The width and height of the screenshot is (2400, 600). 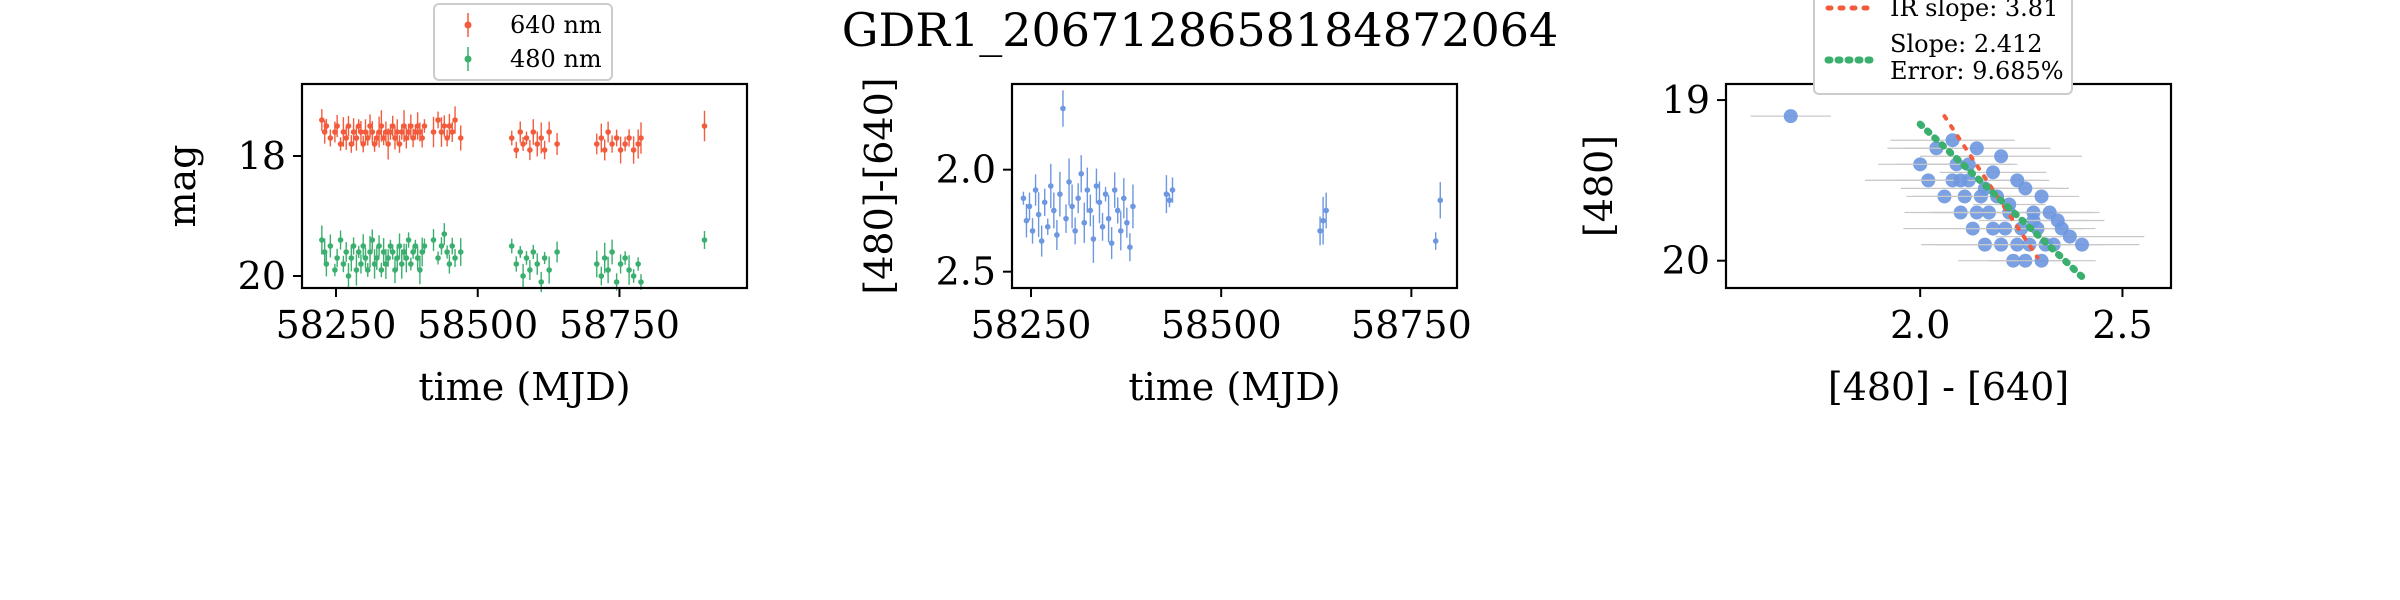 What do you see at coordinates (262, 276) in the screenshot?
I see `y-tick-label: 20` at bounding box center [262, 276].